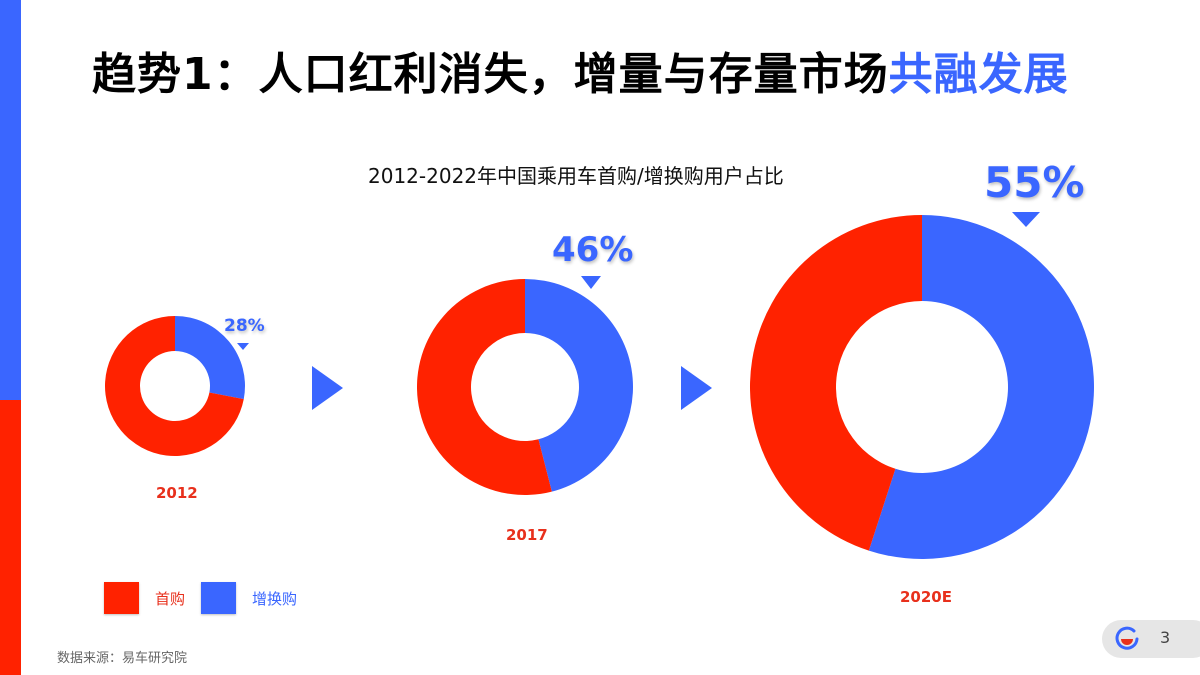 This screenshot has height=675, width=1200. I want to click on legend-label-upgrade-purchase: 增换购, so click(275, 598).